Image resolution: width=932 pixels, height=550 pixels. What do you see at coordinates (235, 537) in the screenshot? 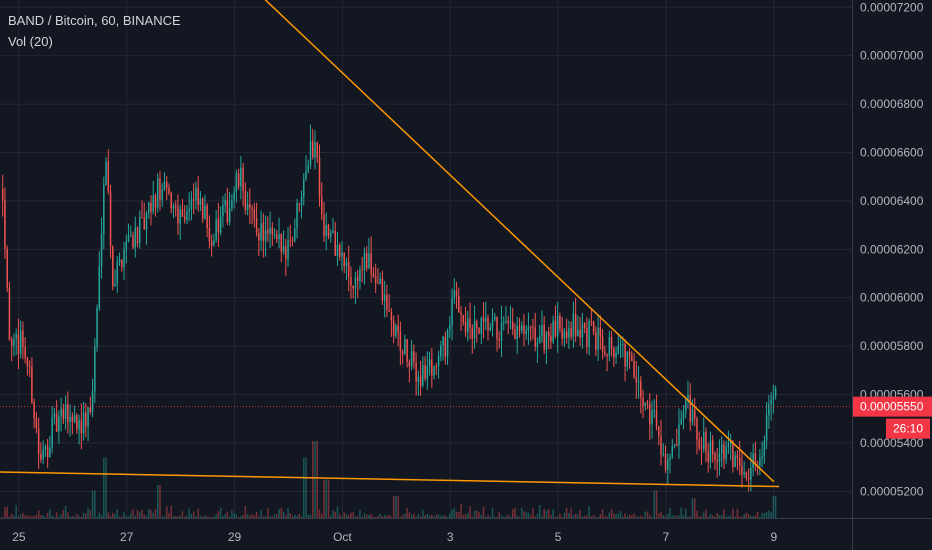
I see `x-tick-label: 29` at bounding box center [235, 537].